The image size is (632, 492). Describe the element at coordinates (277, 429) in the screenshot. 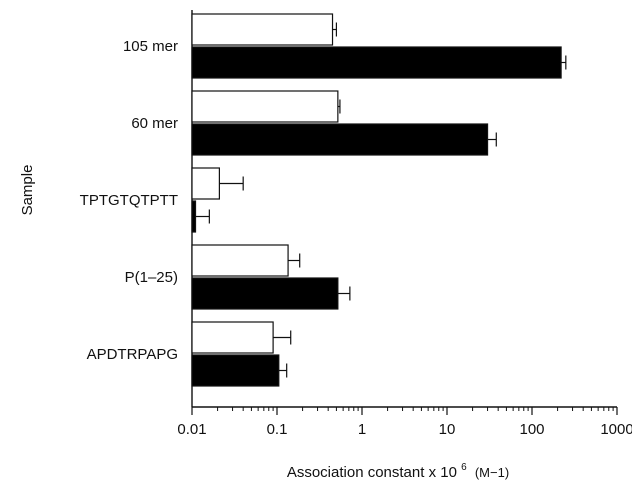

I see `x-tick-label: 0.1` at that location.